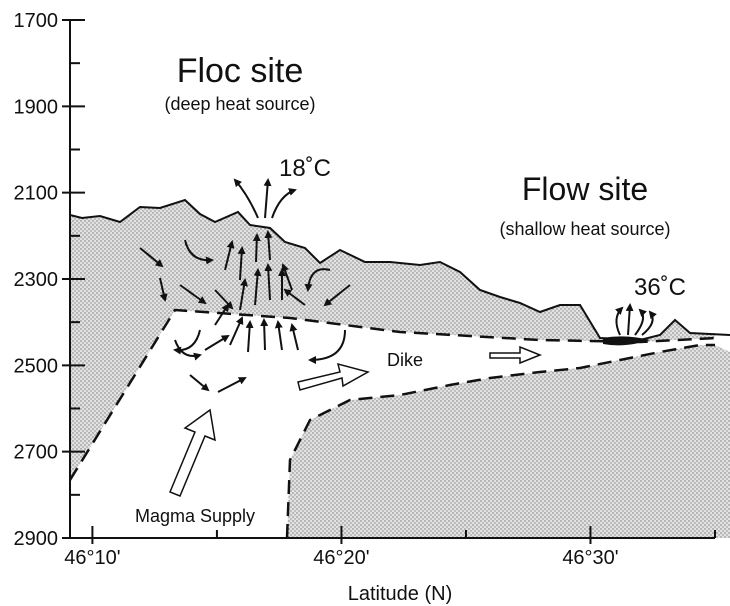  Describe the element at coordinates (240, 71) in the screenshot. I see `site-label: Floc site` at that location.